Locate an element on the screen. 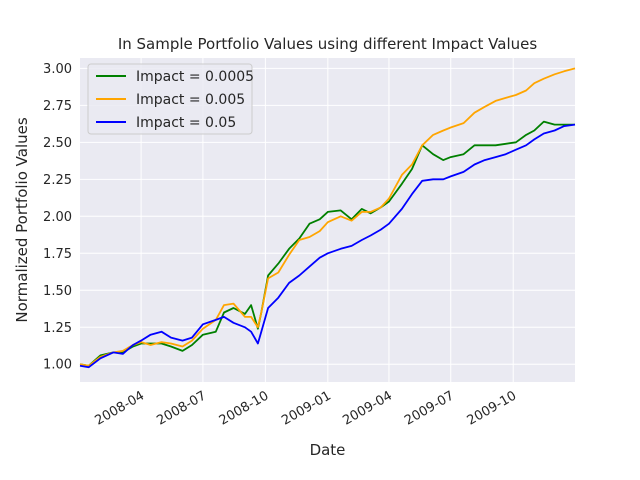 The image size is (640, 480). y-tick-label: 3.00 is located at coordinates (57, 69).